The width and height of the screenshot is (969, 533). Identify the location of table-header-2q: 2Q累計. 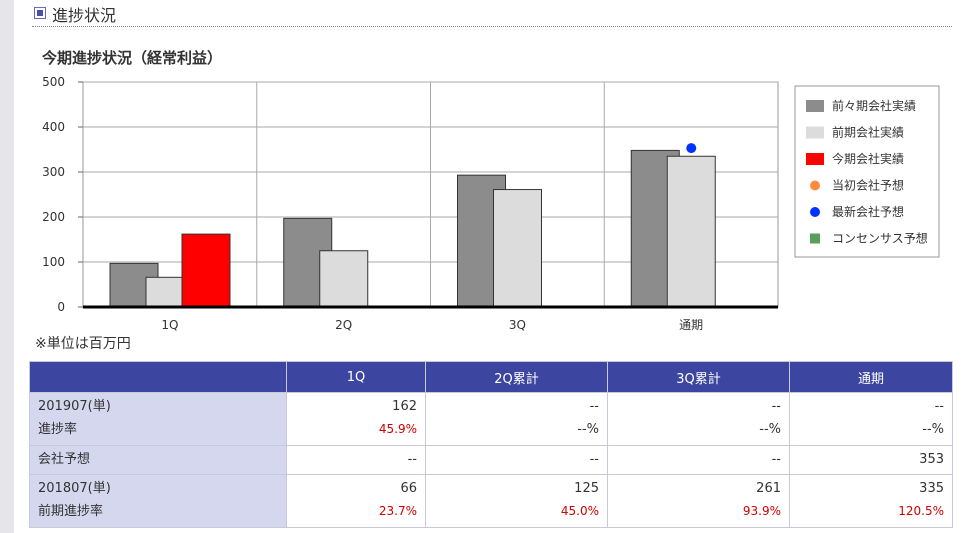
(516, 377).